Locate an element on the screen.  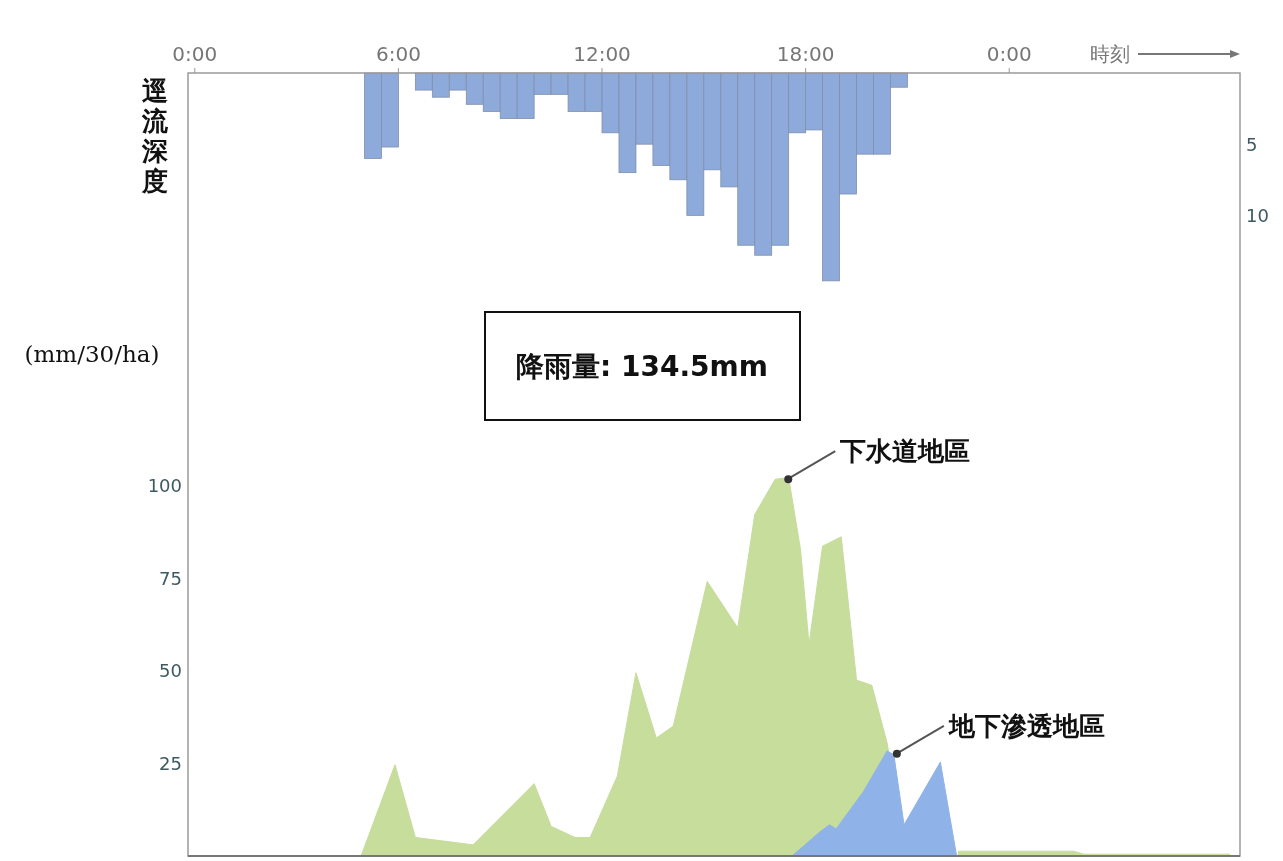
y2-tick-label: 10 is located at coordinates (1257, 216).